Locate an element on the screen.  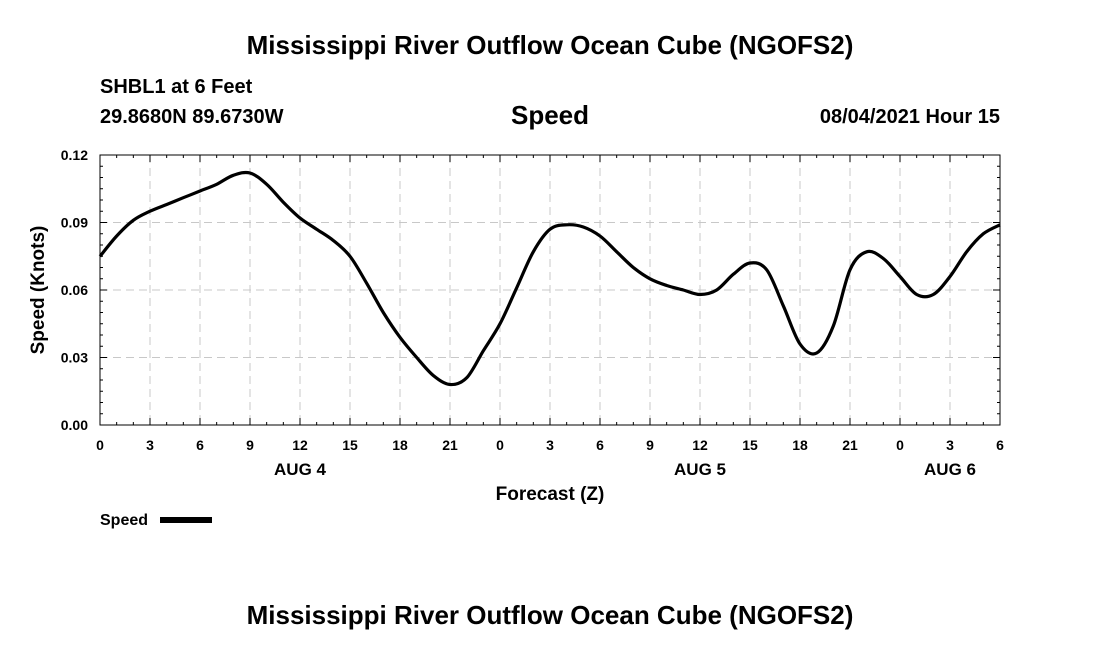
x-date-label: AUG 6 is located at coordinates (950, 469).